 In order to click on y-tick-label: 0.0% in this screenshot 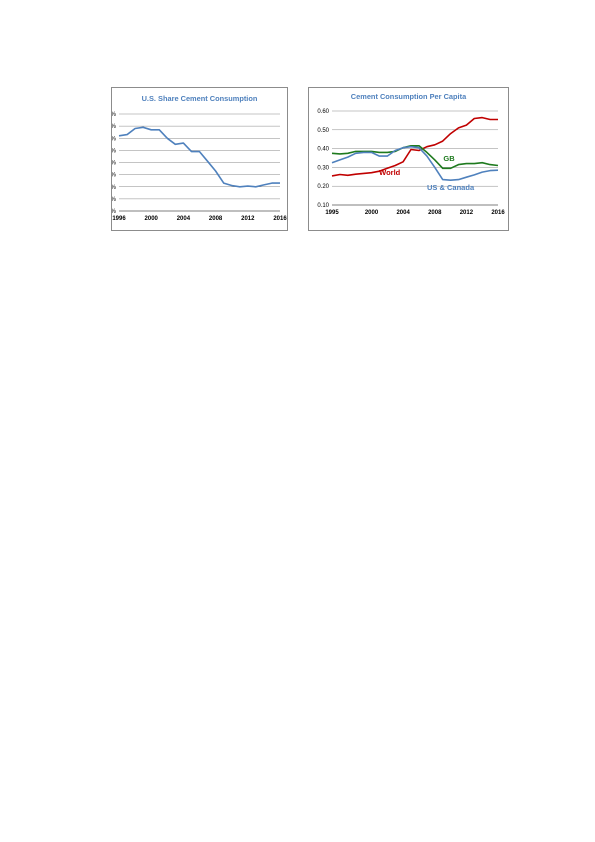, I will do `click(114, 212)`.